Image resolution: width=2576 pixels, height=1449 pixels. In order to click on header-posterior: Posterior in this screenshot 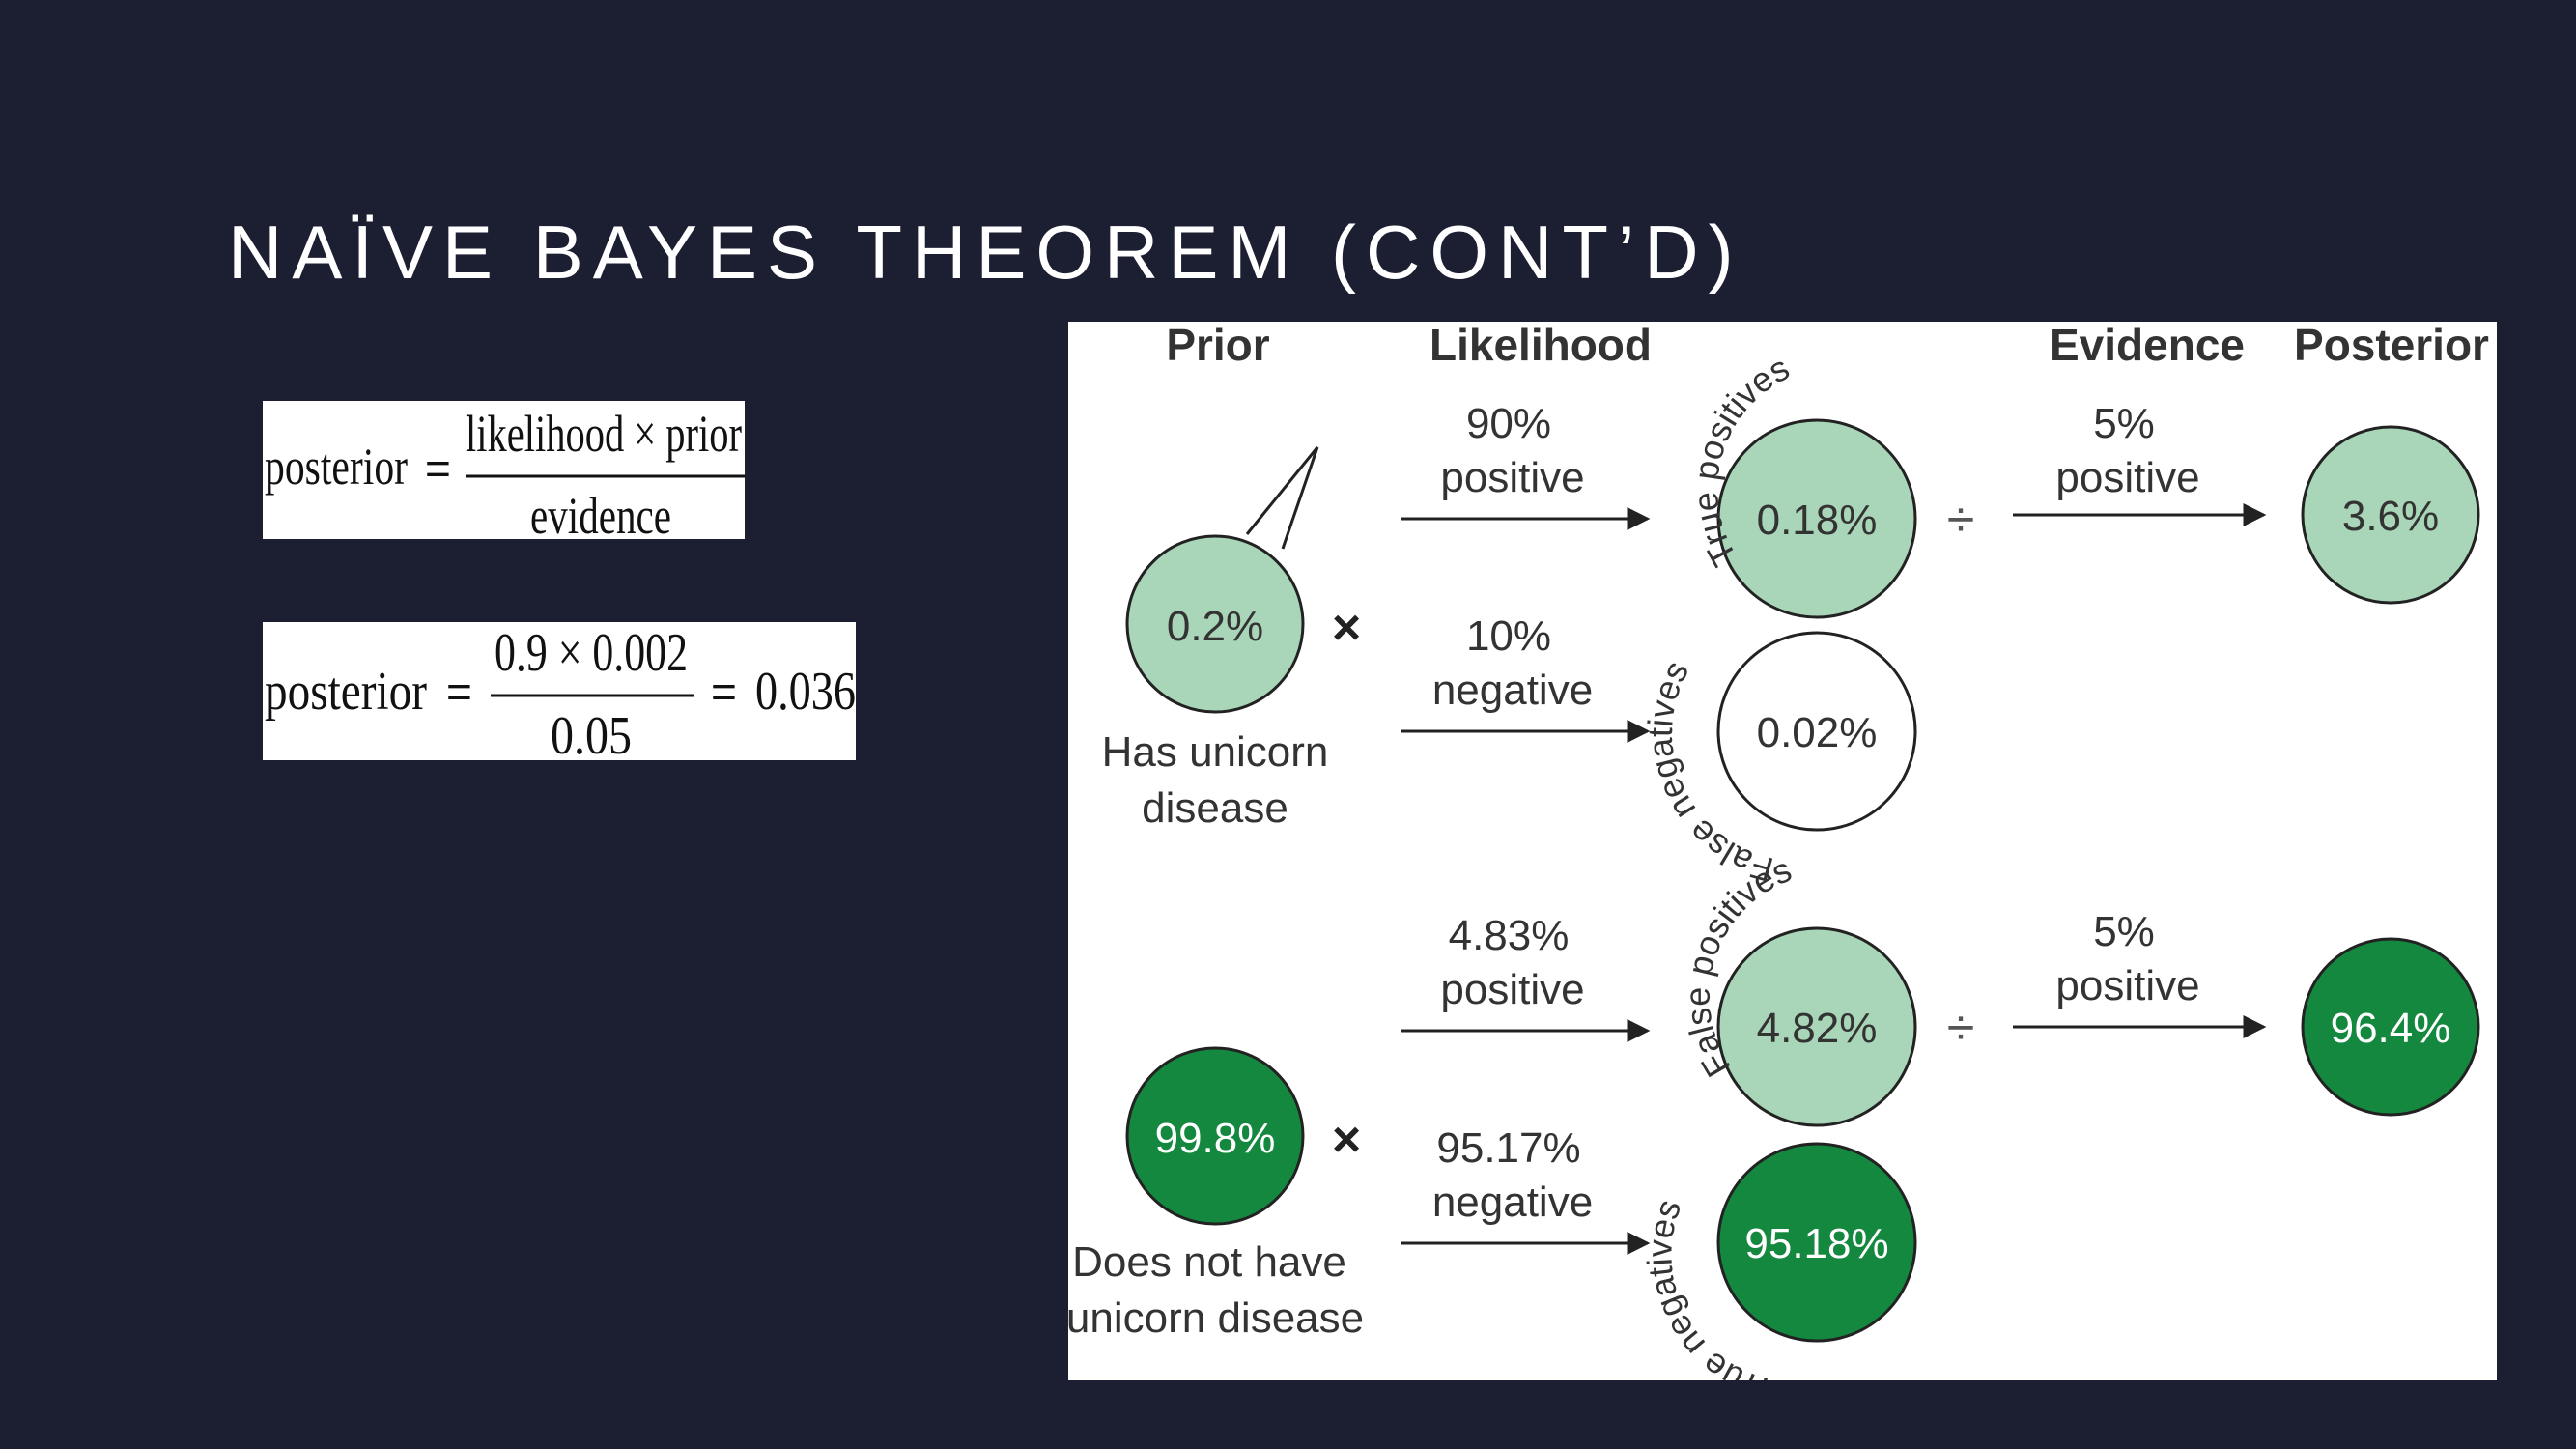, I will do `click(2391, 346)`.